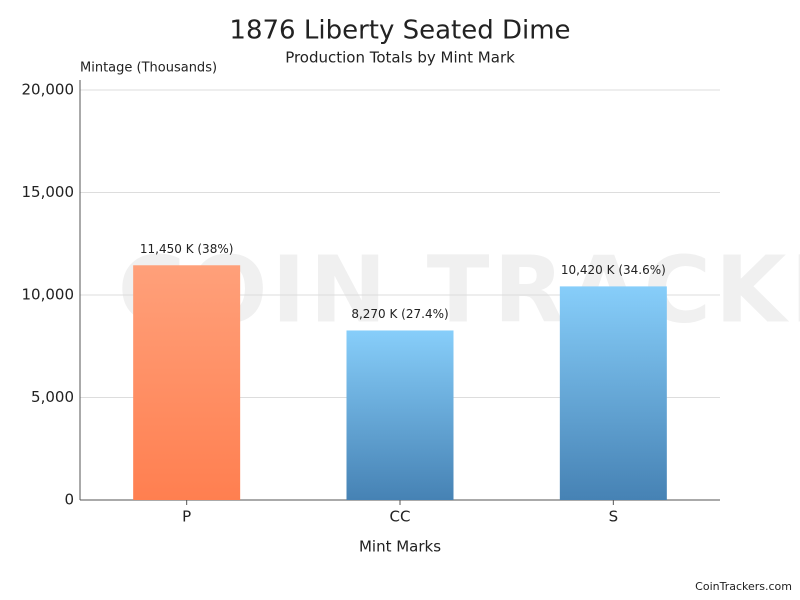 The height and width of the screenshot is (600, 800). Describe the element at coordinates (148, 68) in the screenshot. I see `y-axis-label: Mintage (Thousands)` at that location.